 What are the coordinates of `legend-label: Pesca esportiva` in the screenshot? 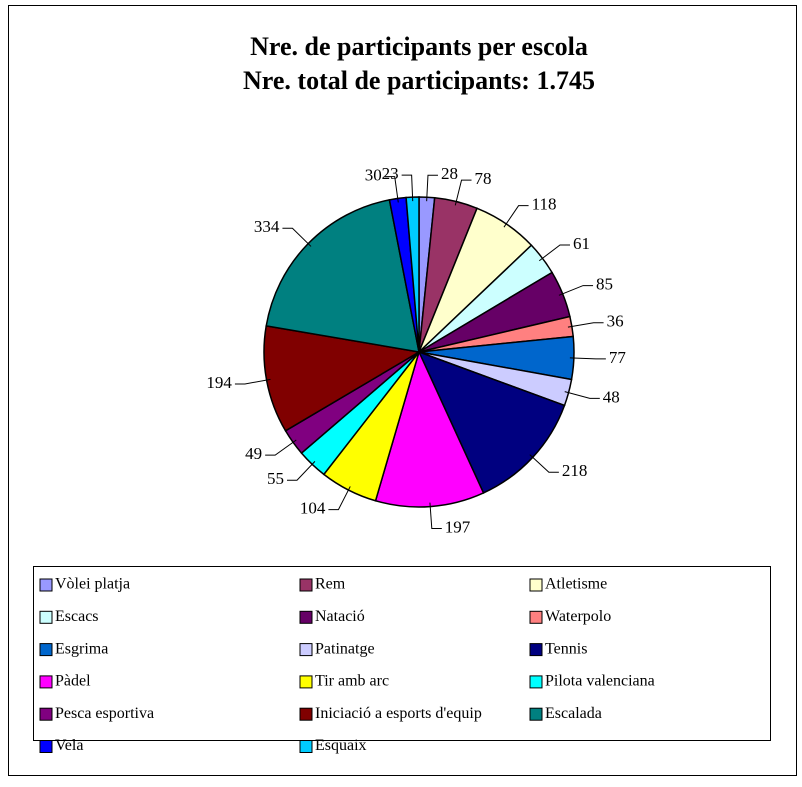 It's located at (104, 713).